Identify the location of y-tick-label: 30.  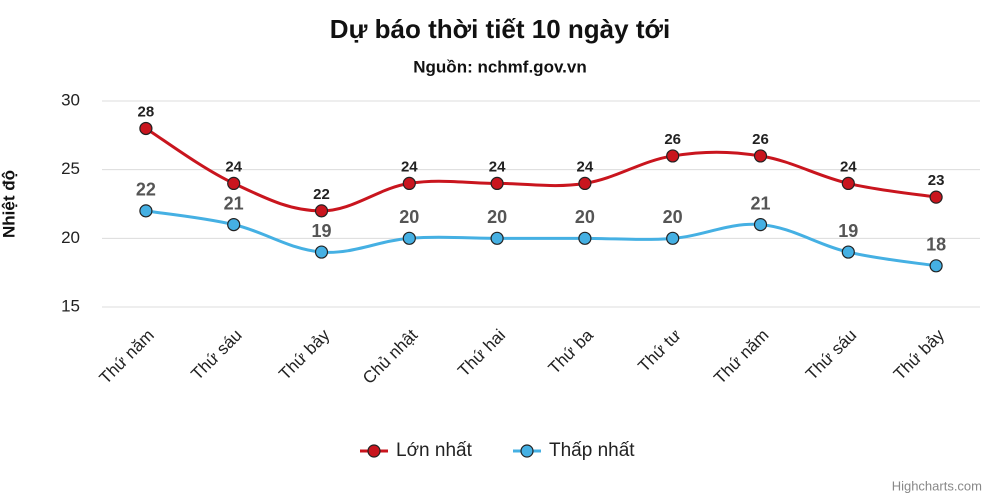
(70, 99).